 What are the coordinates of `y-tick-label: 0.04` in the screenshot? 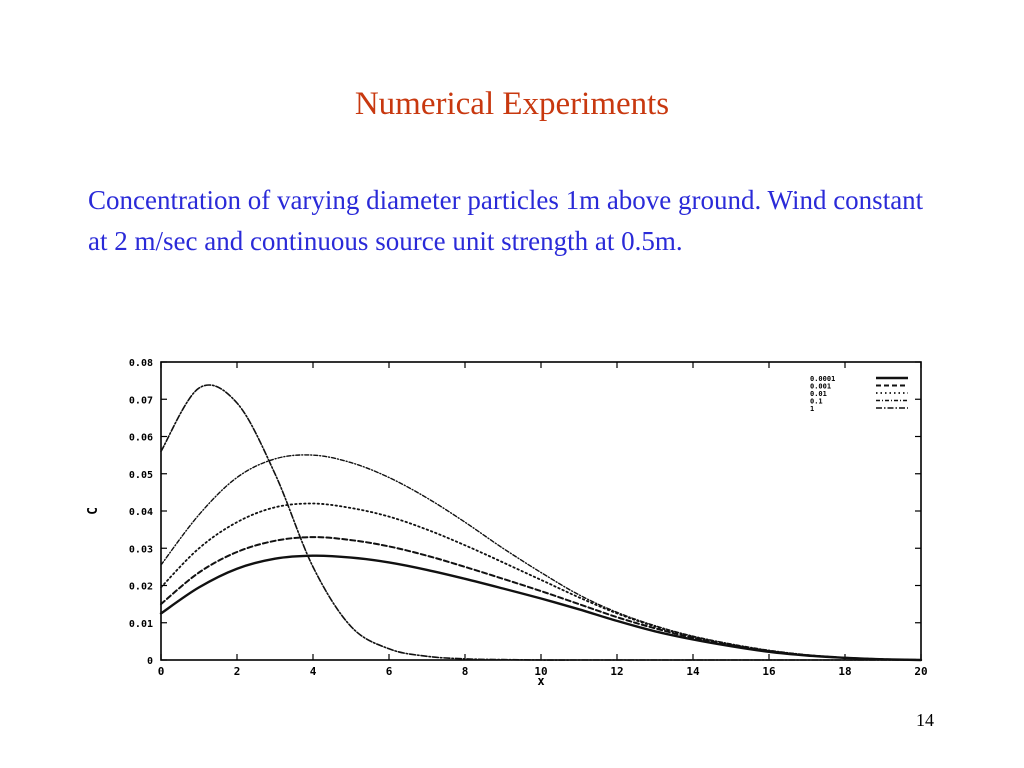 It's located at (141, 512).